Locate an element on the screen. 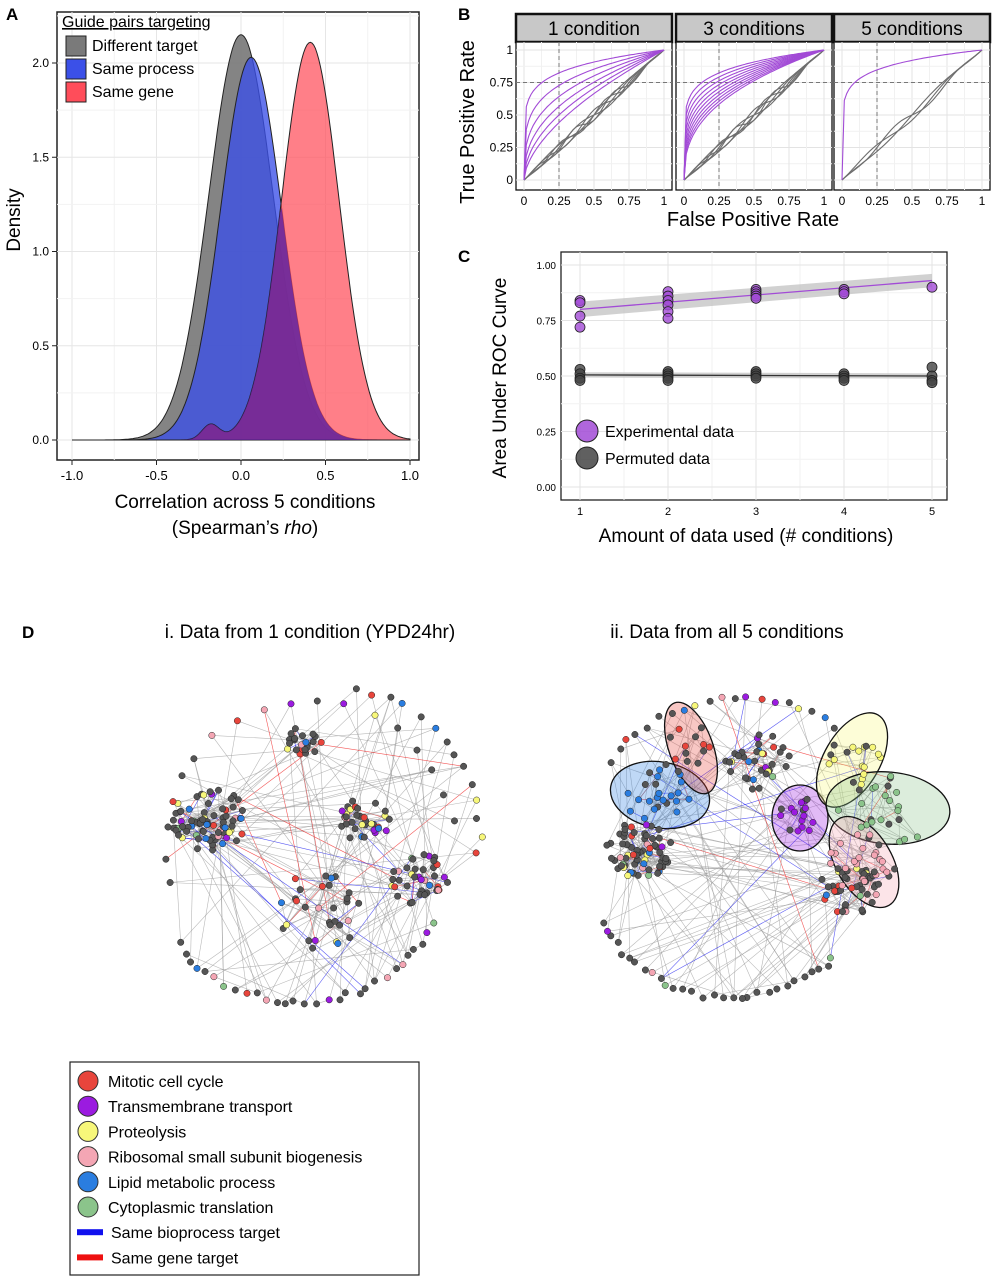  roc-y-tick-label: 0.75 is located at coordinates (502, 83).